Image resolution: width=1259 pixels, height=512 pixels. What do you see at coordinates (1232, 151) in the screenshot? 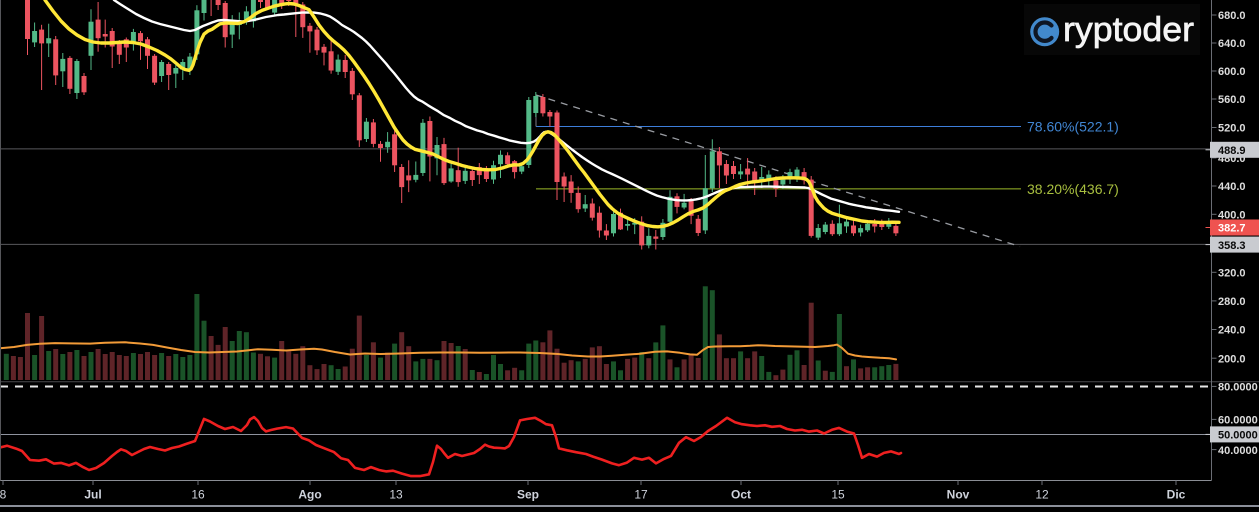
I see `svg-text: 488.9` at bounding box center [1232, 151].